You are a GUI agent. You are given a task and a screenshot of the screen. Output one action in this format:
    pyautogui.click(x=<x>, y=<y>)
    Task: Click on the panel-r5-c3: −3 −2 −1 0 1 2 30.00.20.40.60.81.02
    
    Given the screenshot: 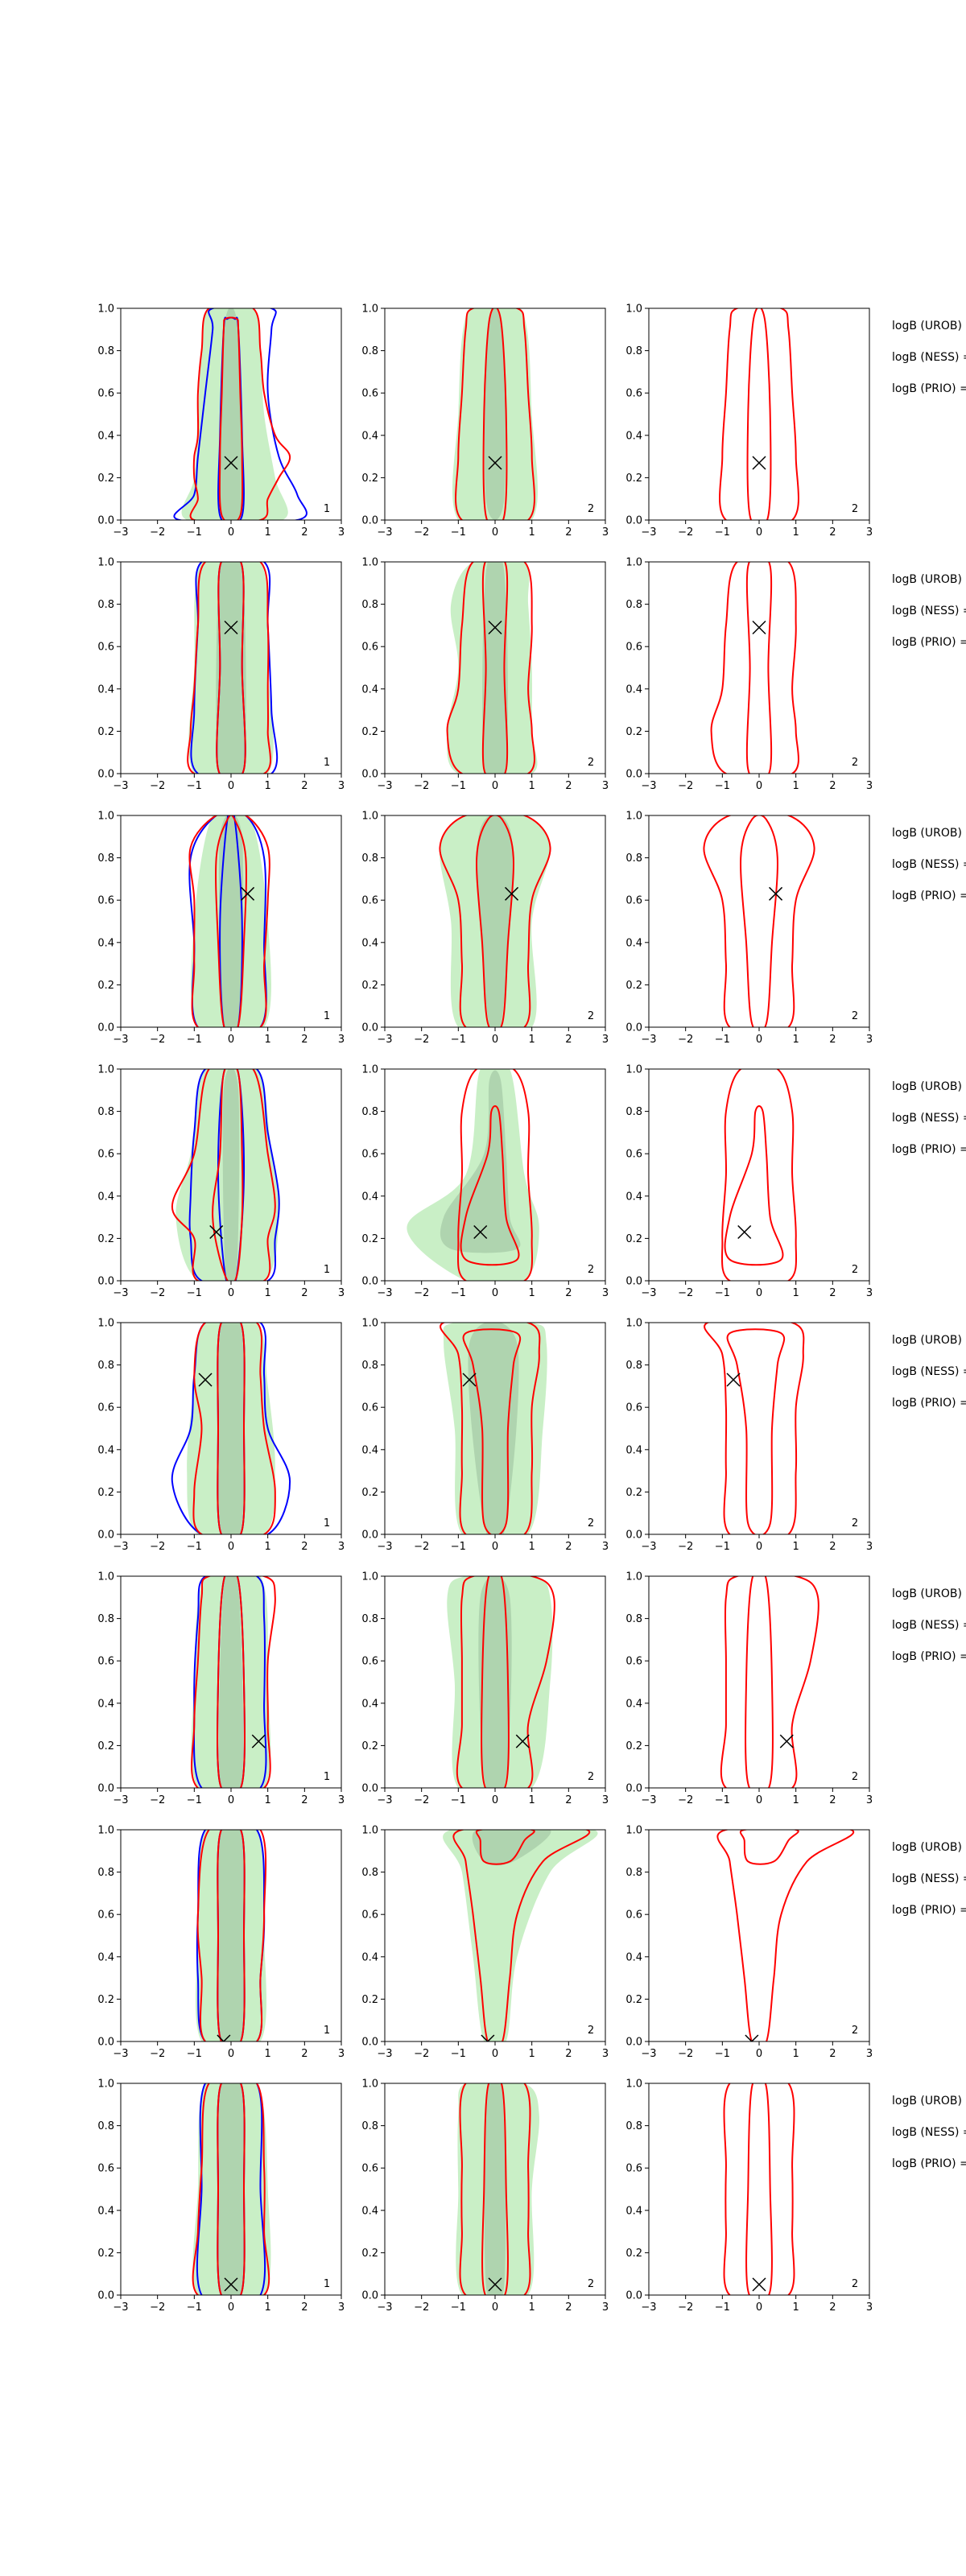 What is the action you would take?
    pyautogui.click(x=749, y=1436)
    